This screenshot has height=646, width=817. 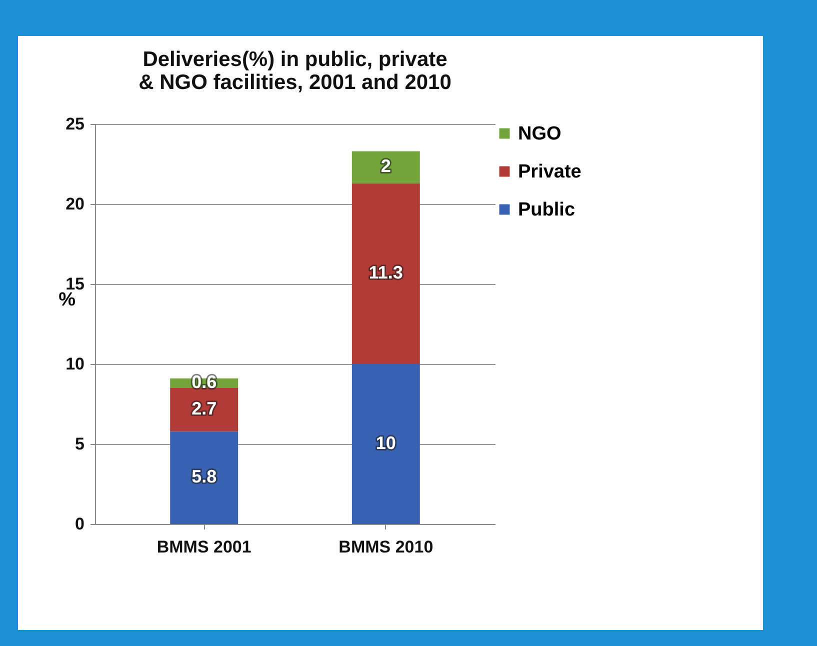 I want to click on data-label: 2, so click(x=385, y=166).